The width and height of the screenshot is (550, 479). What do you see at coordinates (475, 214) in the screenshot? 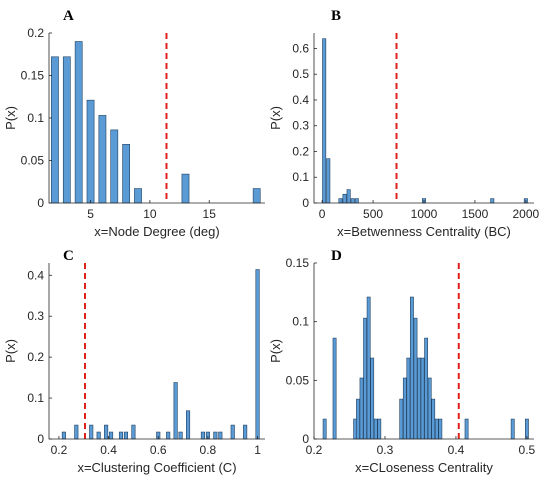
I see `panel-b-x-tick-label: 1500` at bounding box center [475, 214].